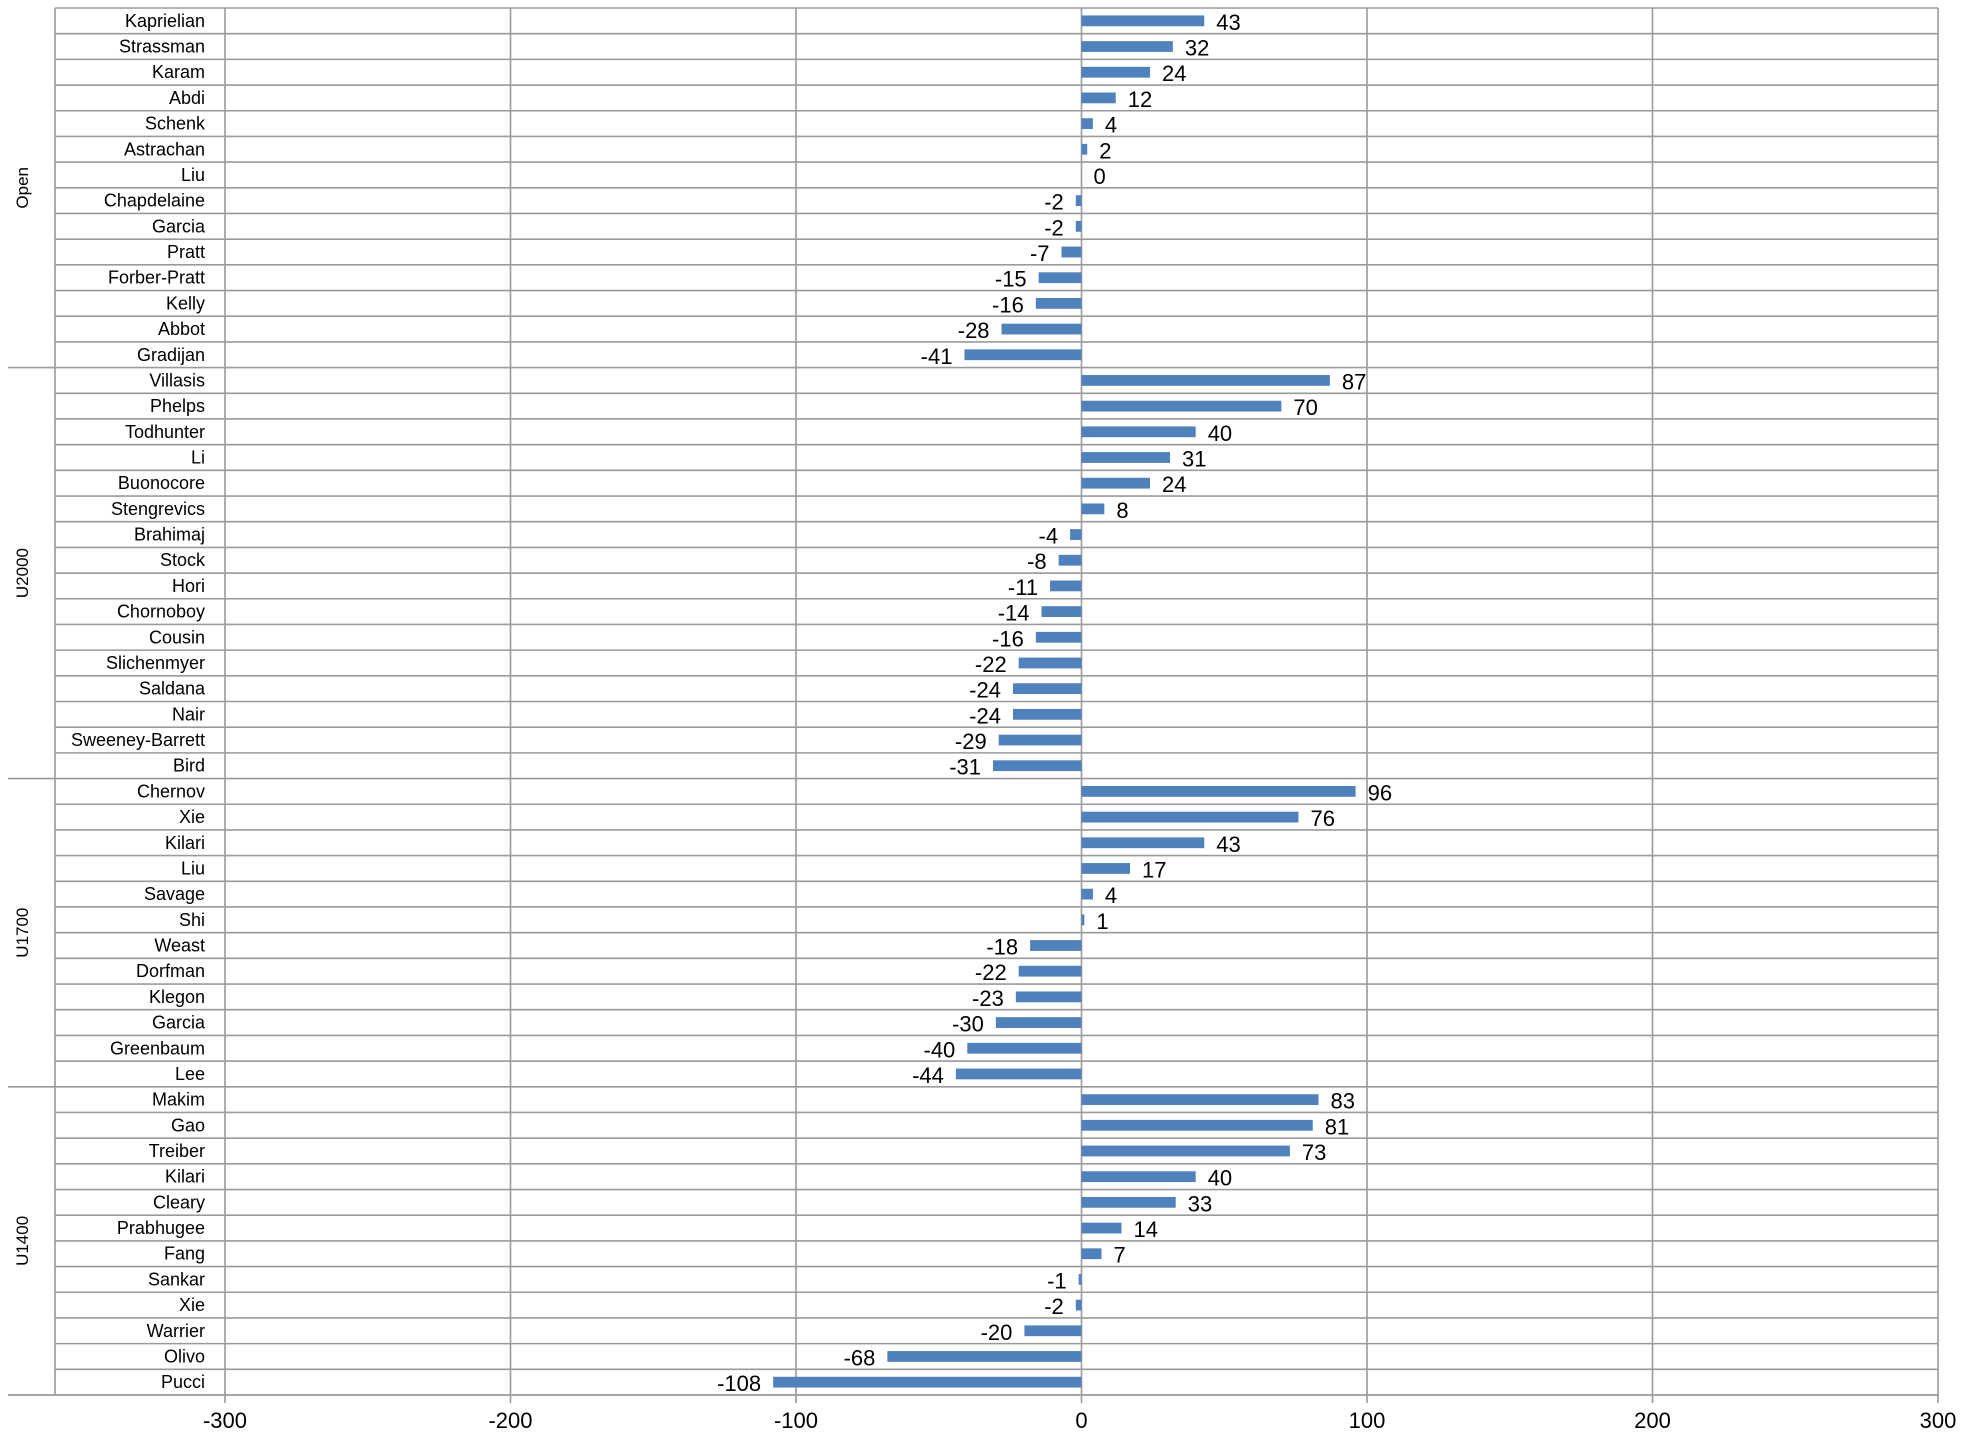  What do you see at coordinates (860, 1357) in the screenshot?
I see `data-label: -68` at bounding box center [860, 1357].